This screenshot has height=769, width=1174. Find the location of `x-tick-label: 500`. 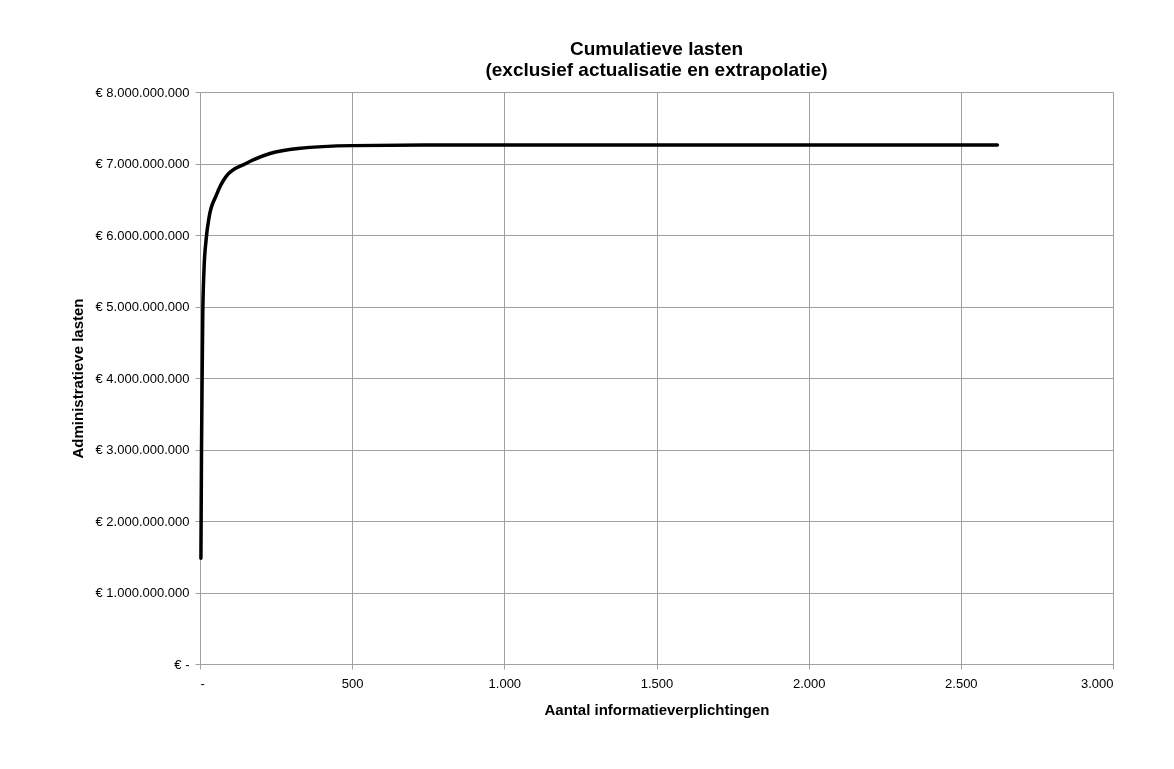

x-tick-label: 500 is located at coordinates (352, 683).